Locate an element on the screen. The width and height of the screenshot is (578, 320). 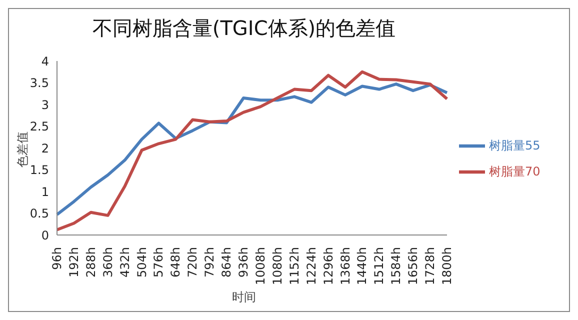
x-tick-label: 432h is located at coordinates (125, 262).